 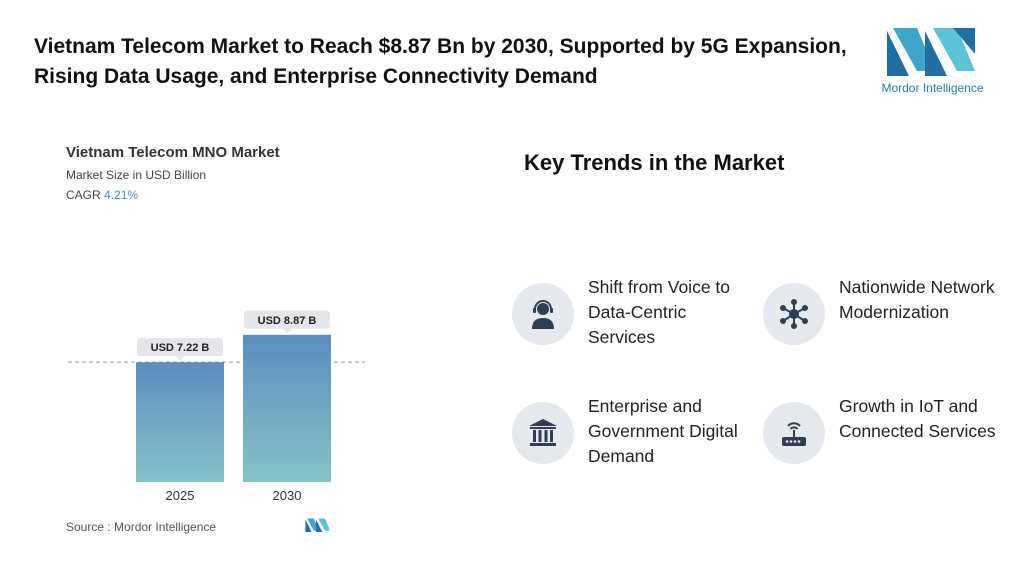 I want to click on trend-item-network-modernization: Nationwide Network Modernization, so click(x=883, y=320).